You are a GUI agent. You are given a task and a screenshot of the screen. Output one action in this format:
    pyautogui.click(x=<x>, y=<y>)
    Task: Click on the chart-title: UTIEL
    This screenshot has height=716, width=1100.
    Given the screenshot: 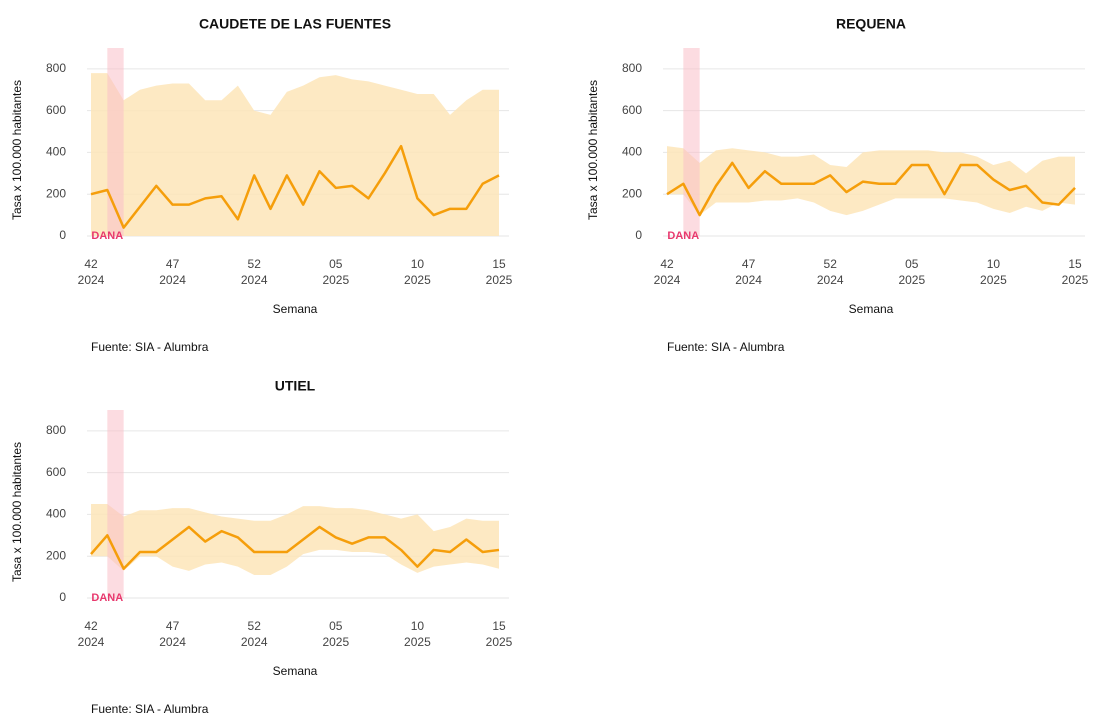 What is the action you would take?
    pyautogui.click(x=295, y=386)
    